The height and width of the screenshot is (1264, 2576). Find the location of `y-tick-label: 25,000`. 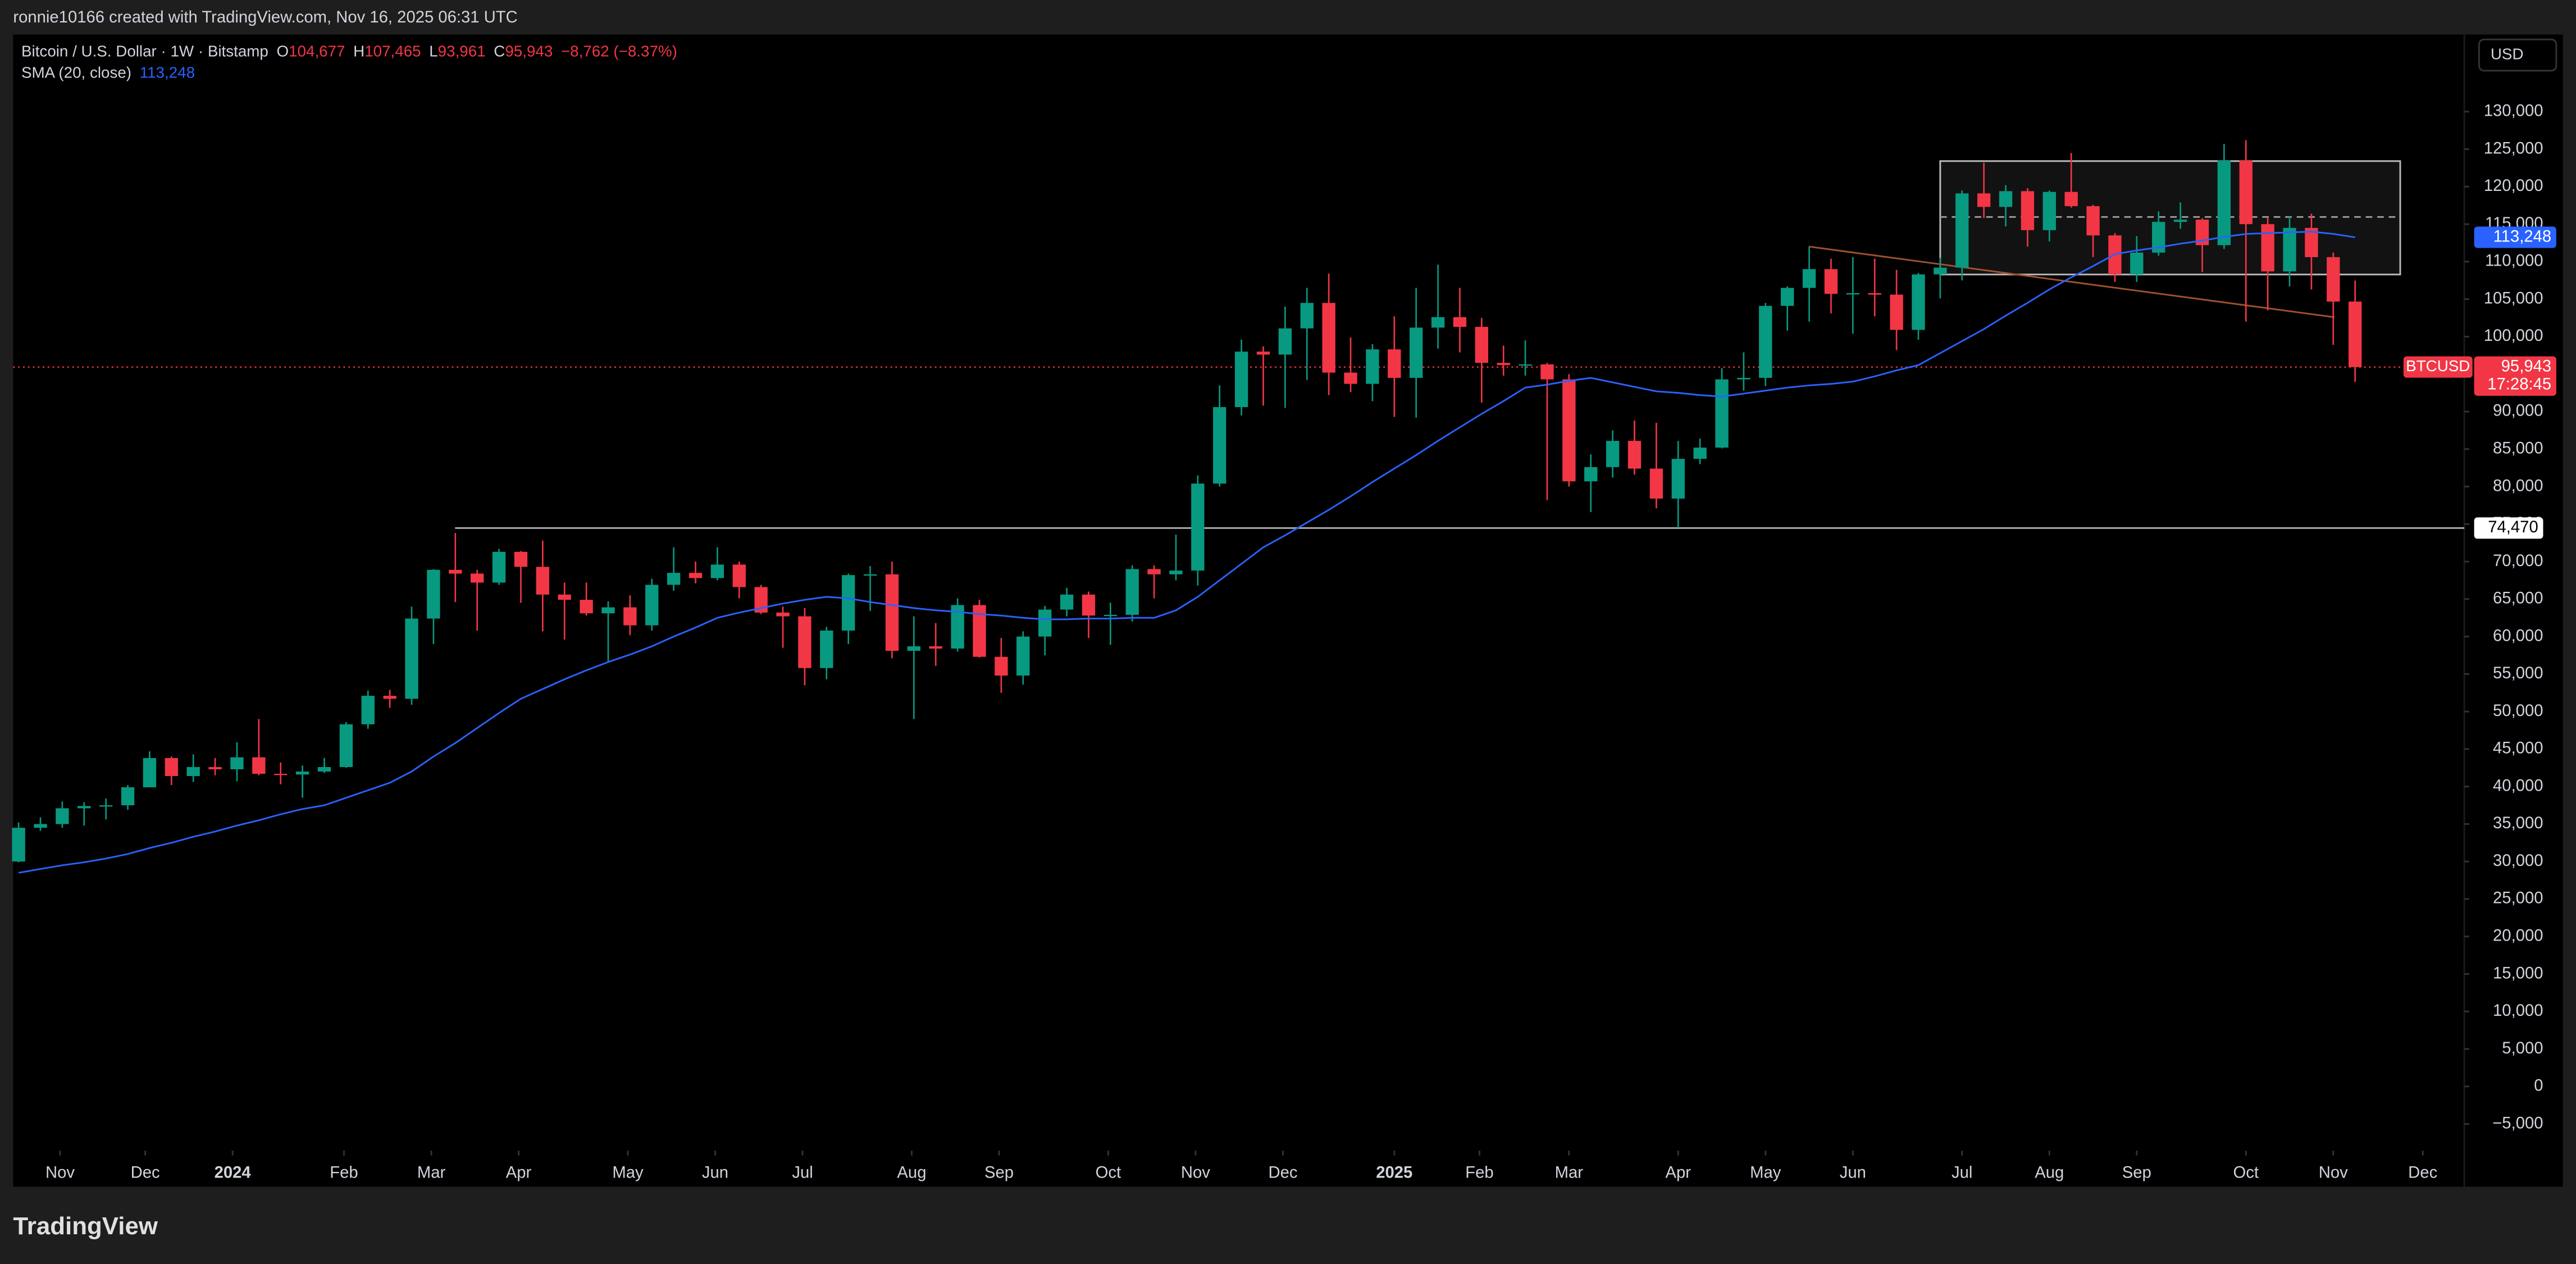

y-tick-label: 25,000 is located at coordinates (2518, 898).